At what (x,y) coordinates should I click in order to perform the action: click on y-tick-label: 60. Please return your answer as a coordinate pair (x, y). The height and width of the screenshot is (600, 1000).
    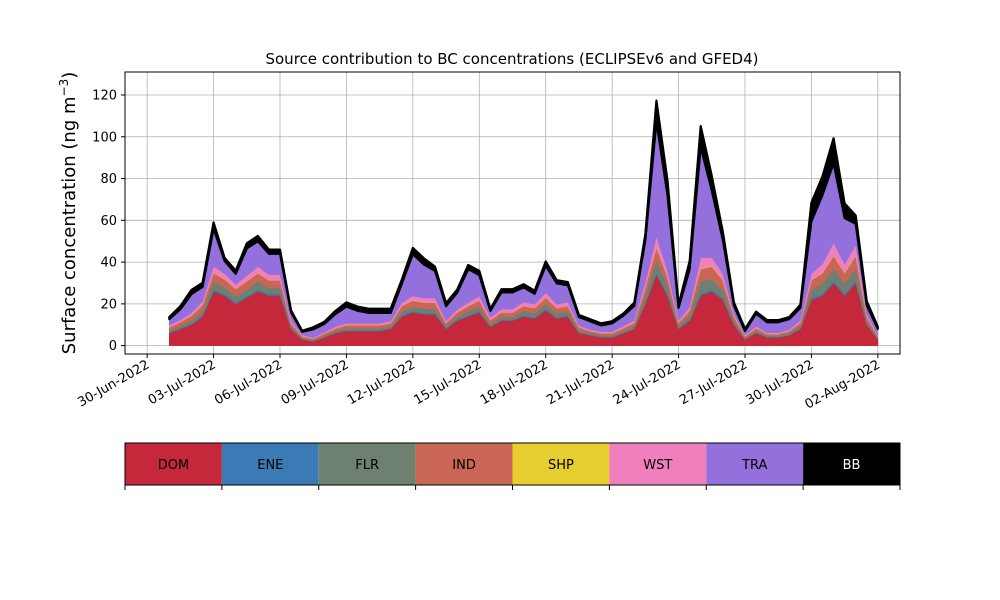
    Looking at the image, I should click on (108, 221).